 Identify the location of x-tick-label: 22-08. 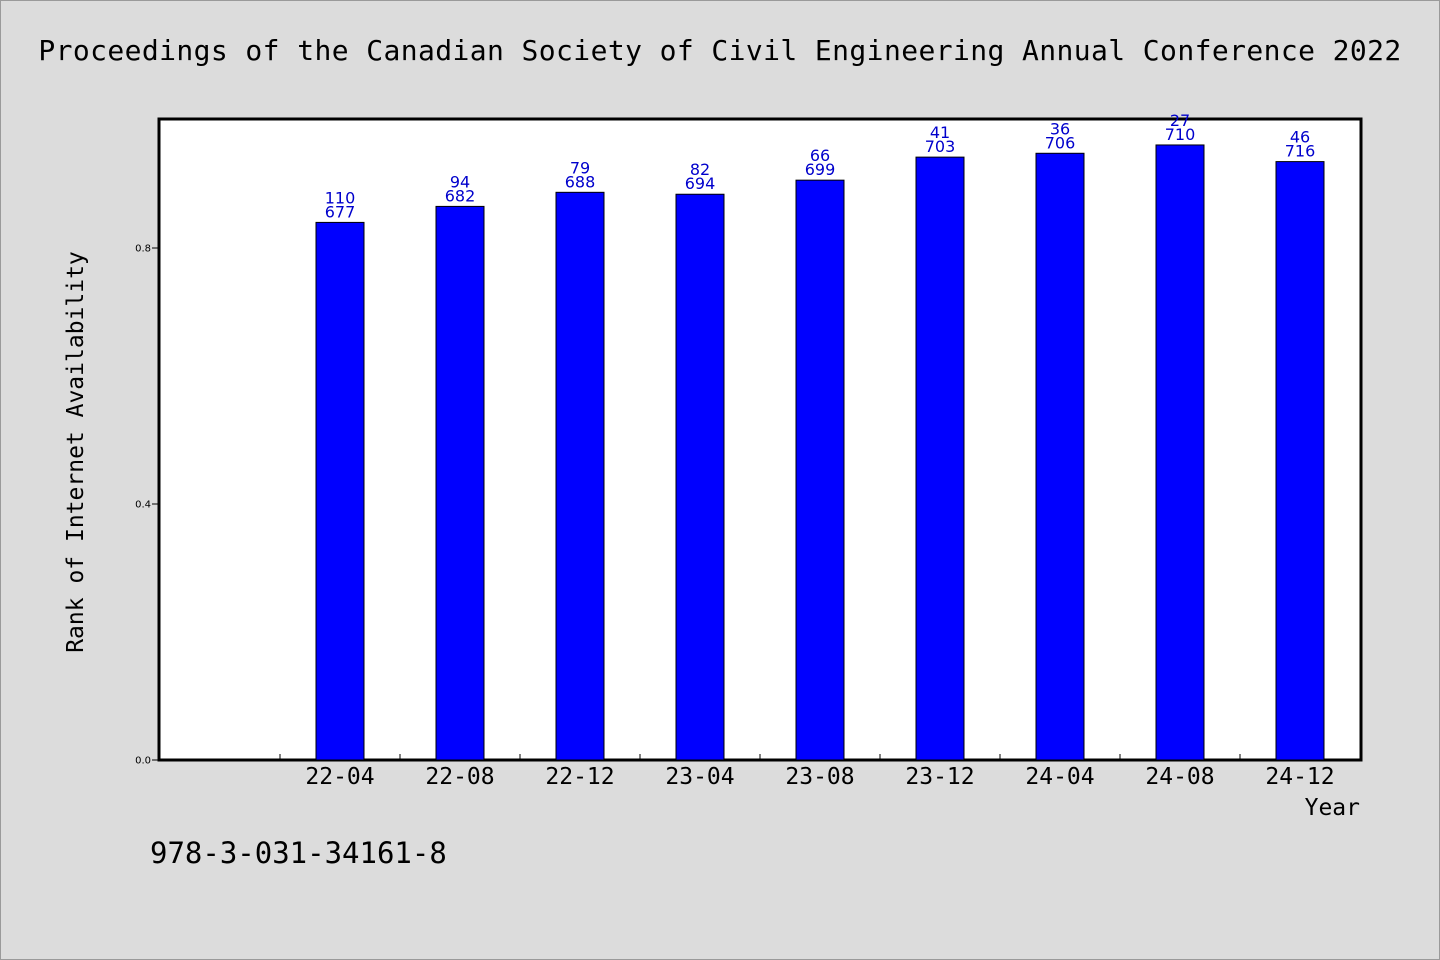
(459, 777).